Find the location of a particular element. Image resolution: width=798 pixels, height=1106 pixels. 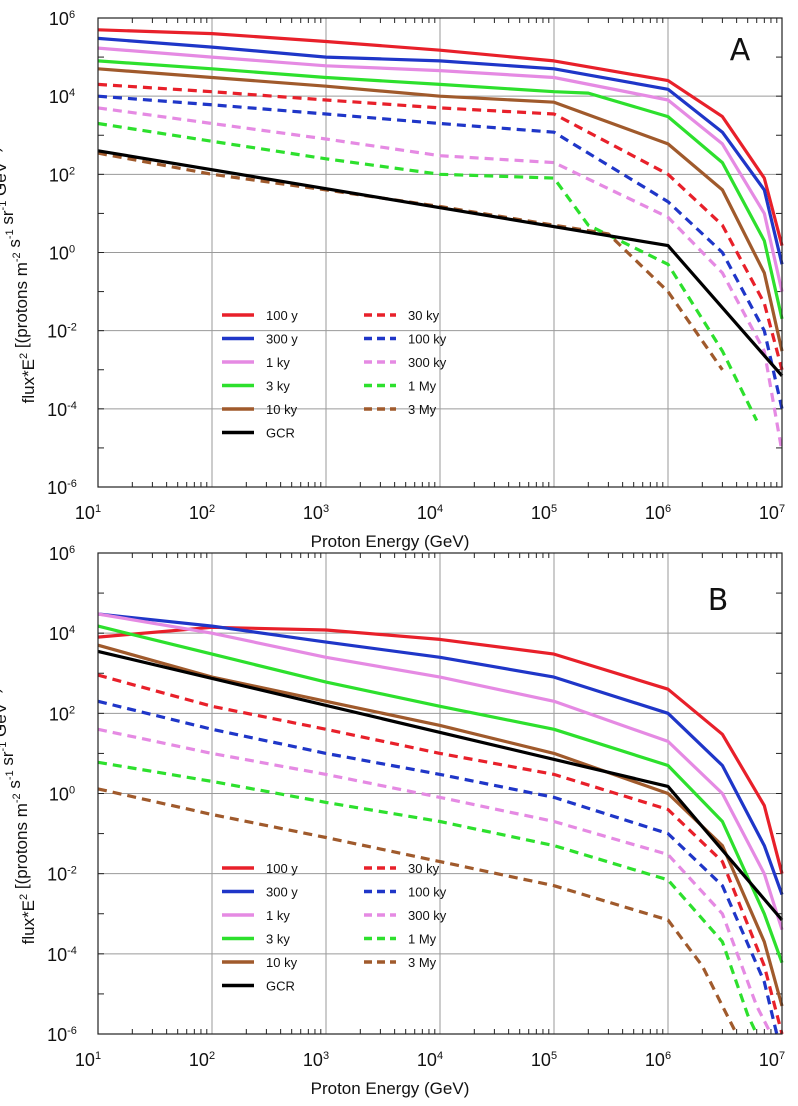

panel-letter: A is located at coordinates (740, 50).